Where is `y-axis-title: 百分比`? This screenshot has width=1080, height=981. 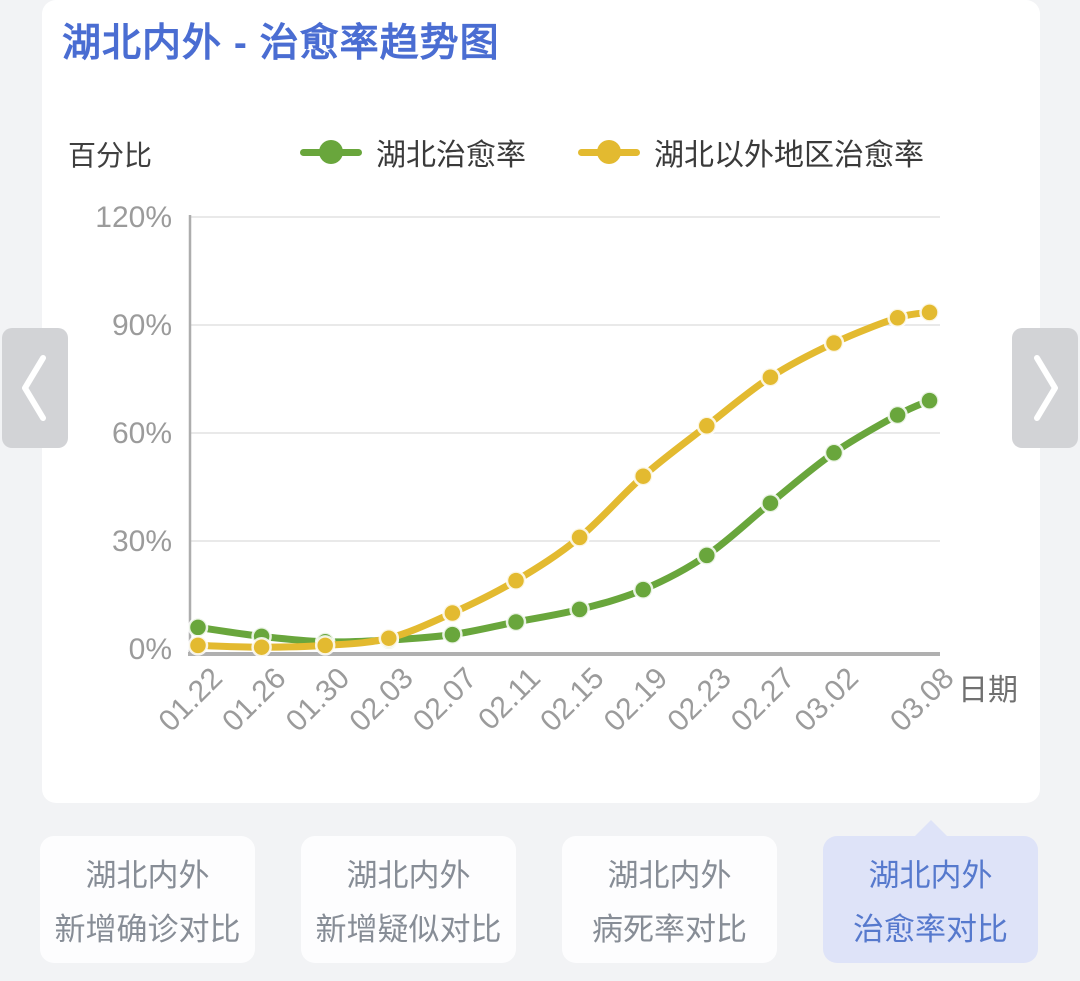
y-axis-title: 百分比 is located at coordinates (110, 155).